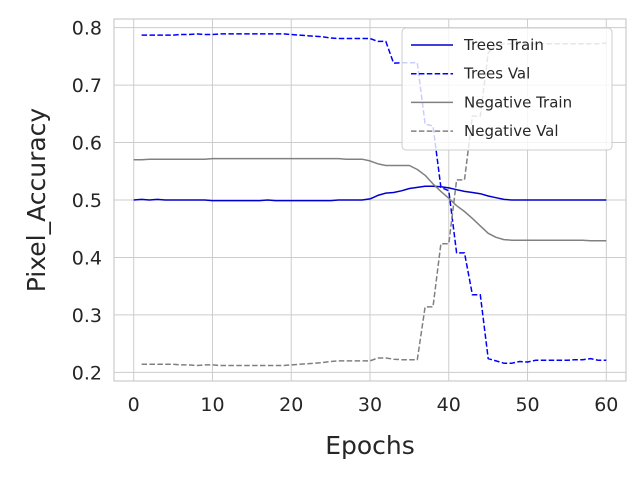 The image size is (640, 480). Describe the element at coordinates (370, 445) in the screenshot. I see `x-axis-label: Epochs` at that location.